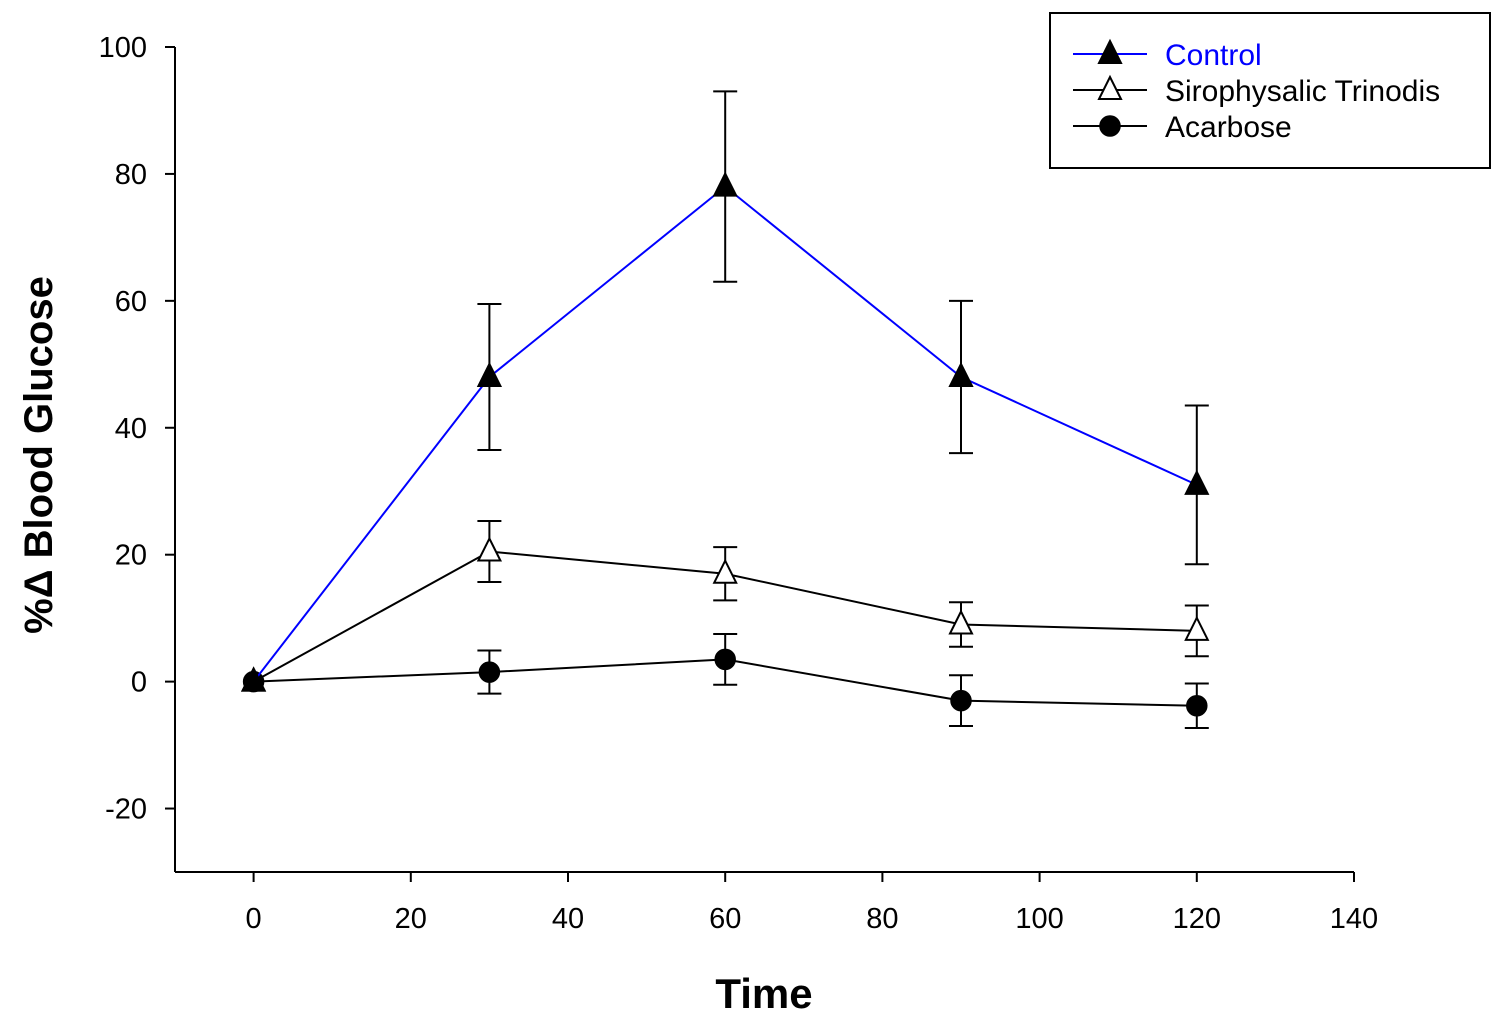  Describe the element at coordinates (1197, 919) in the screenshot. I see `x-tick-label: 120` at that location.